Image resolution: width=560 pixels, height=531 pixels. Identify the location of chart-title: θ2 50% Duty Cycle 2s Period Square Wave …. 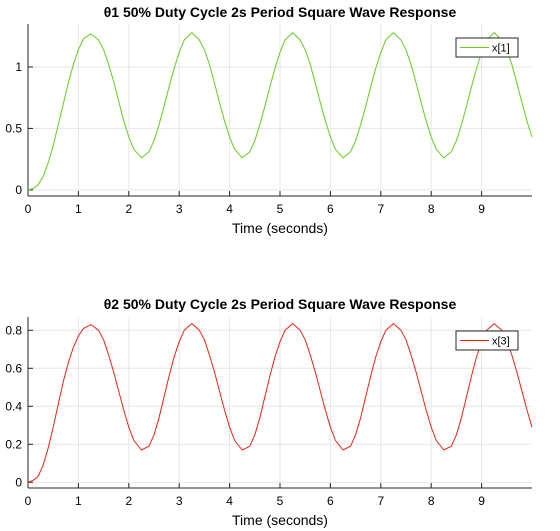
(280, 304).